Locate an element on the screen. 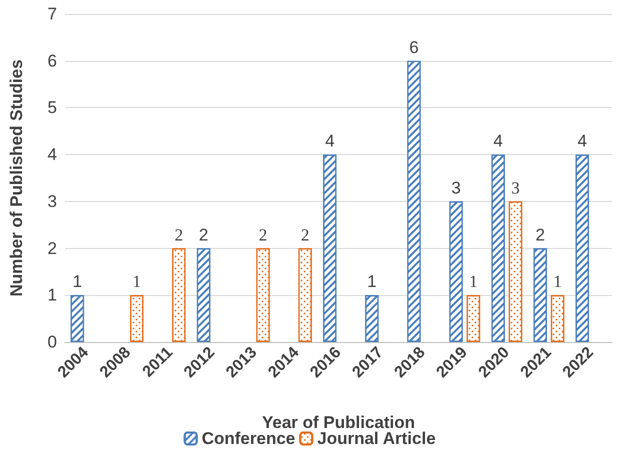 The image size is (620, 454). y-tick-label: 2 is located at coordinates (52, 248).